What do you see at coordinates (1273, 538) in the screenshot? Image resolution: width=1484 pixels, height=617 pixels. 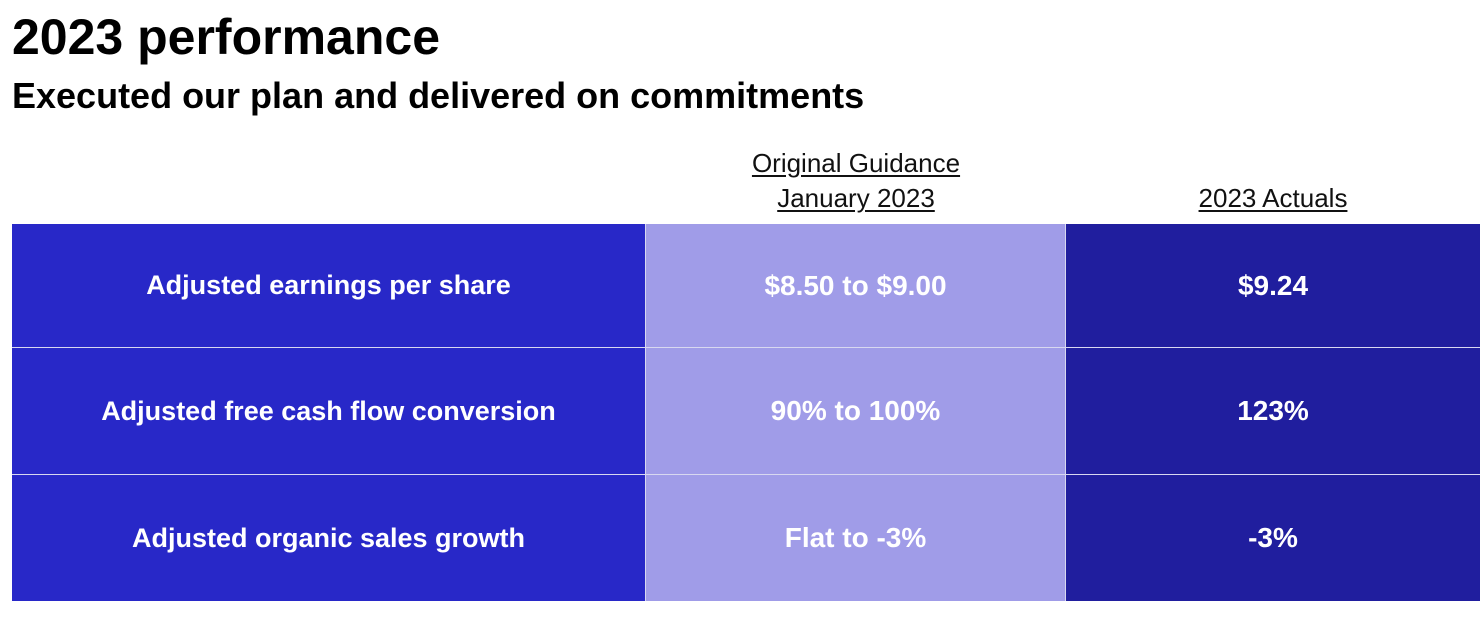 I see `actual-cell-organic-growth: -3%` at bounding box center [1273, 538].